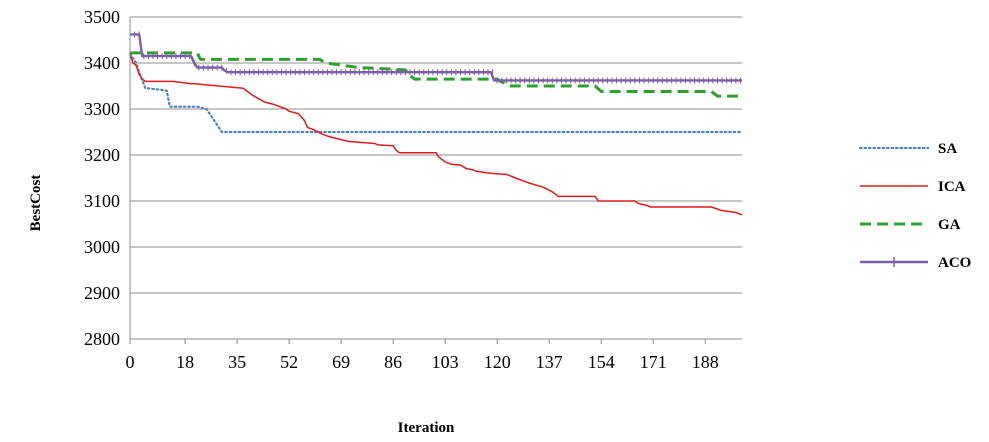 This screenshot has height=442, width=989. I want to click on y-axis-title: BestCost, so click(36, 203).